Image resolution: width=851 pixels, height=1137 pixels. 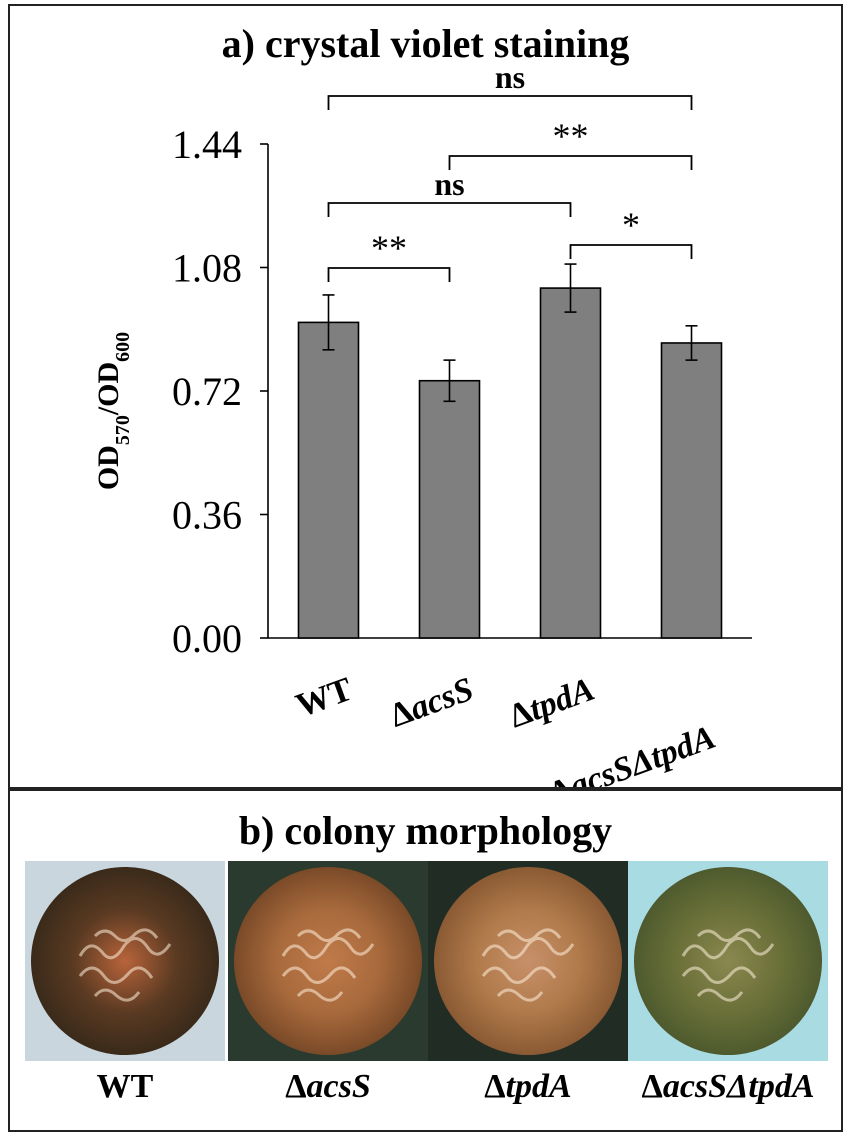 I want to click on colony-label: ΔacsS, so click(x=328, y=1086).